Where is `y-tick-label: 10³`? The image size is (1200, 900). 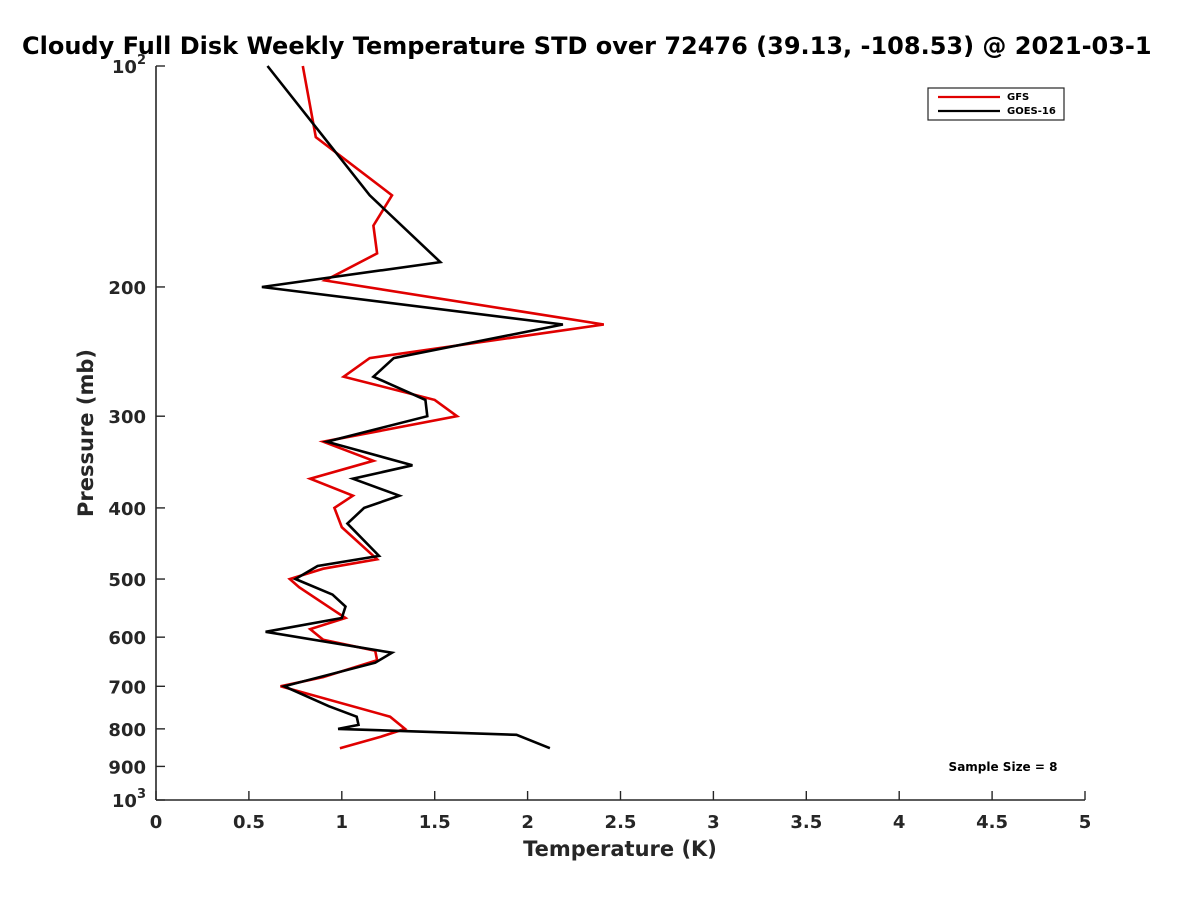
y-tick-label: 10³ is located at coordinates (129, 799).